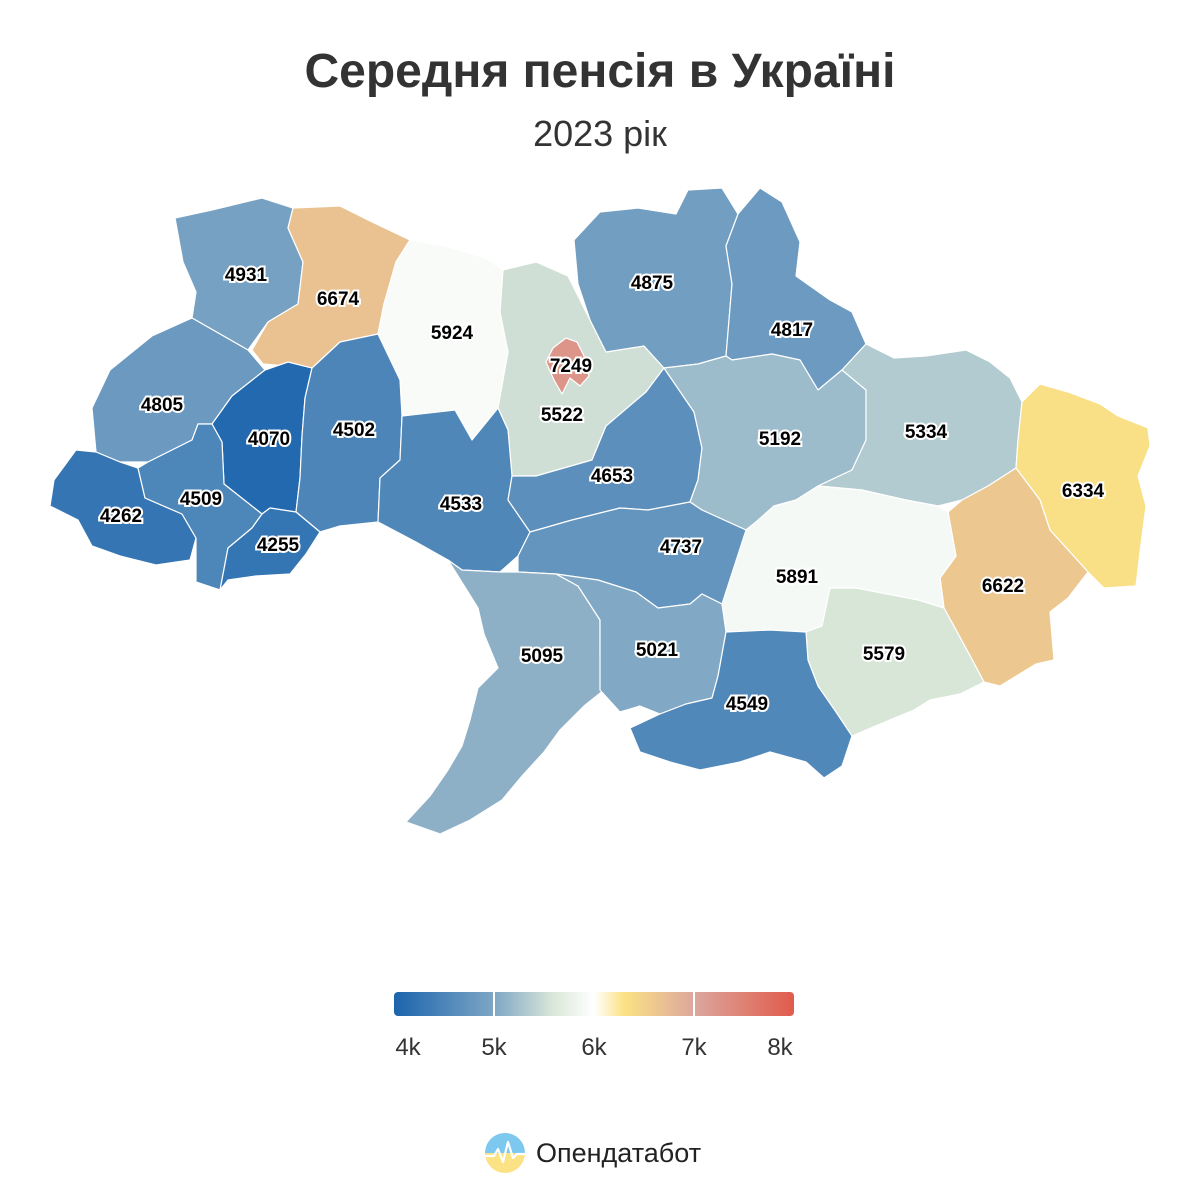 The image size is (1200, 1200). What do you see at coordinates (494, 1047) in the screenshot?
I see `legend-tick-label: 5k` at bounding box center [494, 1047].